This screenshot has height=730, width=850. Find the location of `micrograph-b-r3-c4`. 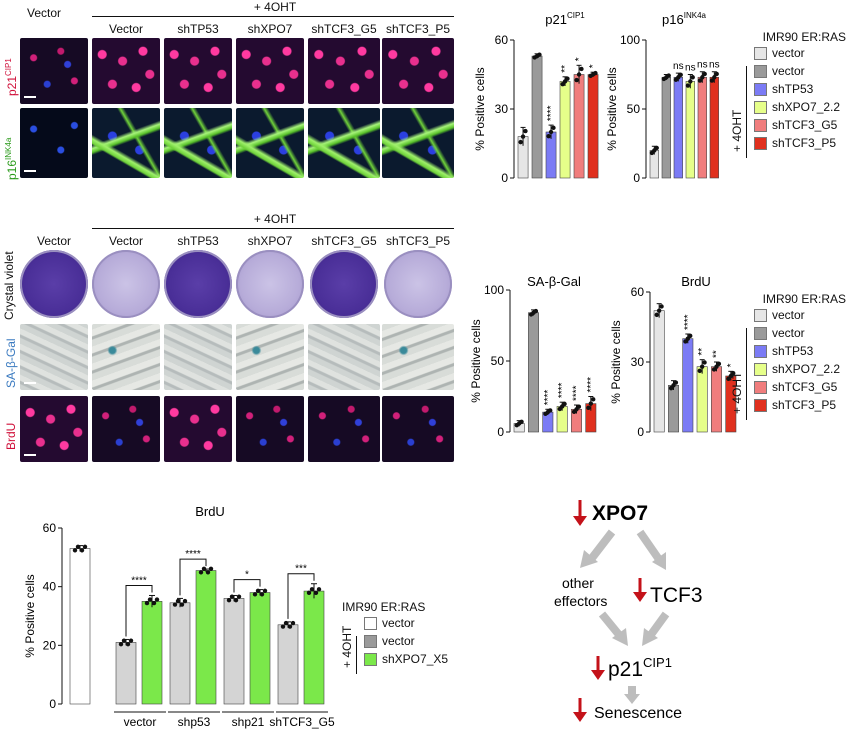

micrograph-b-r3-c4 is located at coordinates (344, 429).